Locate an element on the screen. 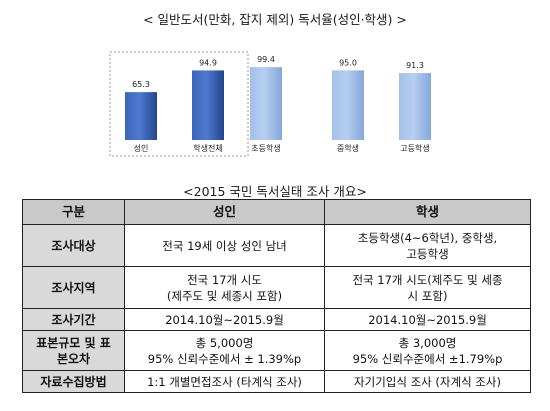 Image resolution: width=550 pixels, height=411 pixels. row-label: 조사지역 is located at coordinates (73, 287).